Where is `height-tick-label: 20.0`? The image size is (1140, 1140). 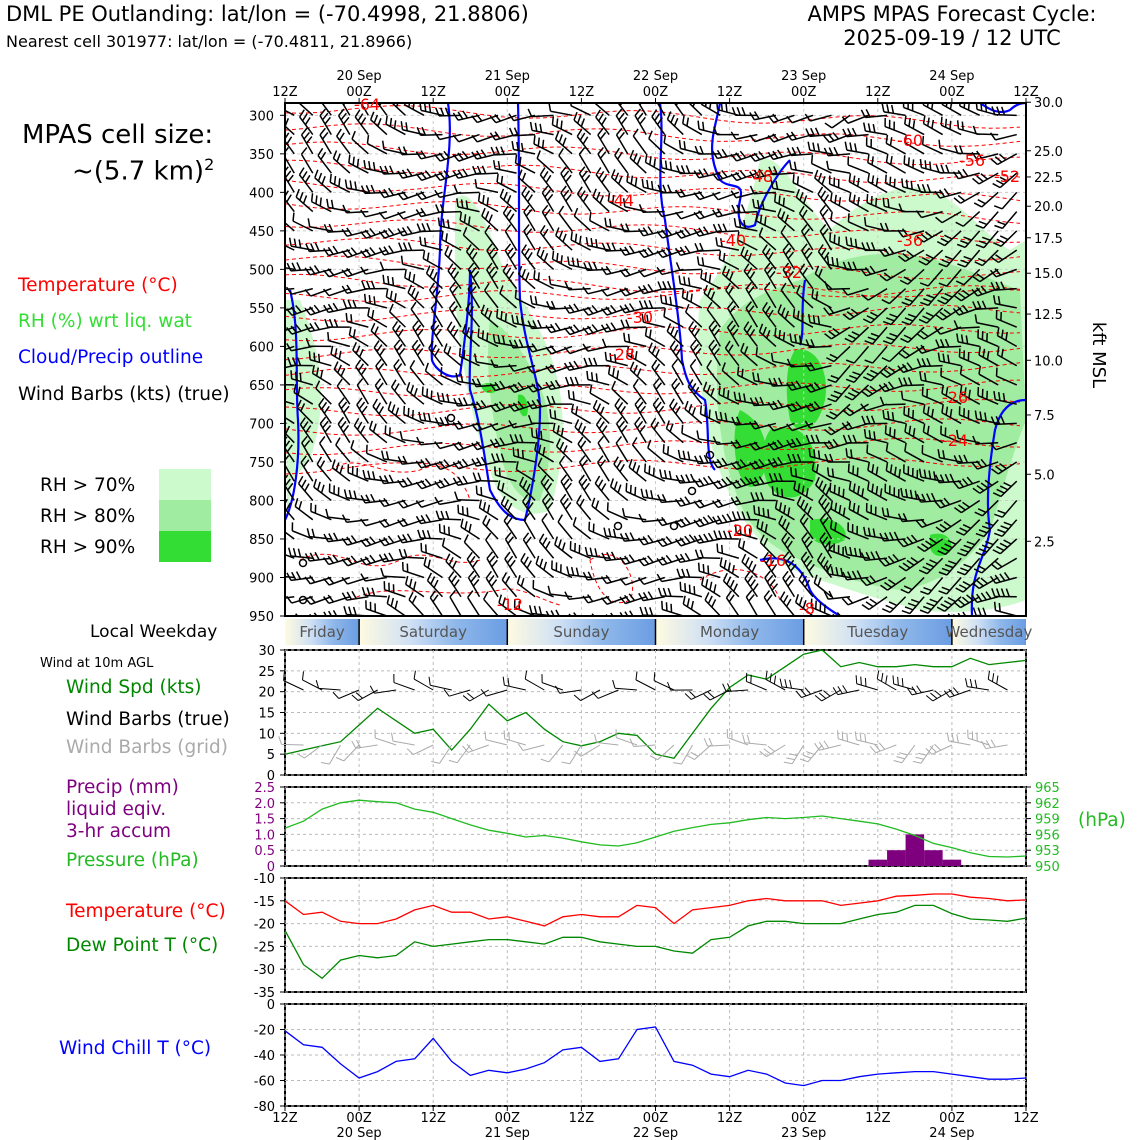 height-tick-label: 20.0 is located at coordinates (1048, 207).